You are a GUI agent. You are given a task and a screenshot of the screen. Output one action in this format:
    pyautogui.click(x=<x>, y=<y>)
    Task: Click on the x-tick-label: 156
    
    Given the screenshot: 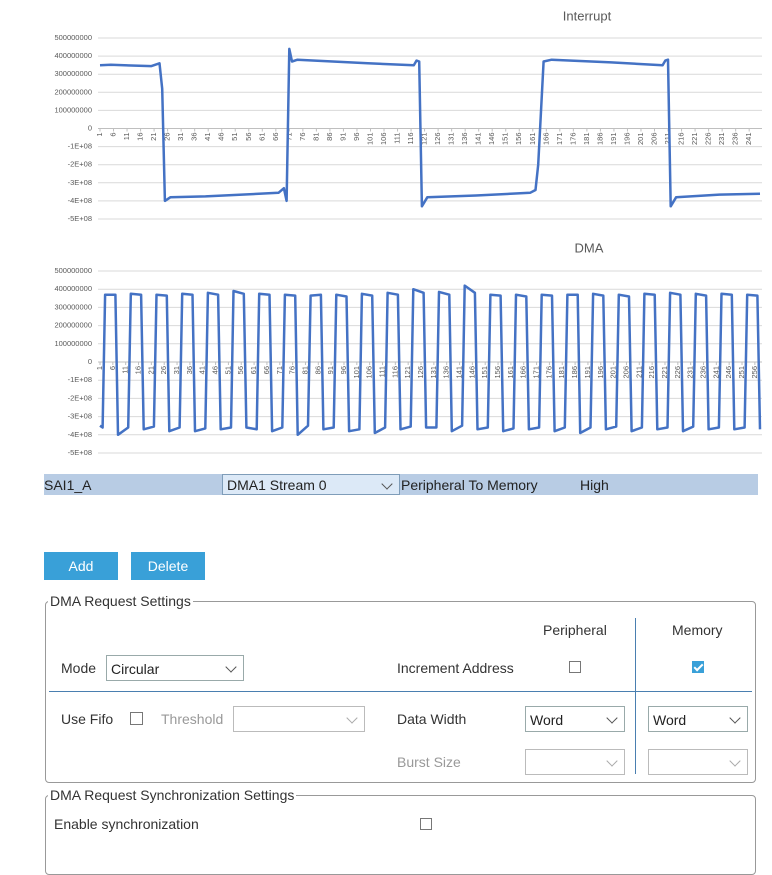 What is the action you would take?
    pyautogui.click(x=497, y=372)
    